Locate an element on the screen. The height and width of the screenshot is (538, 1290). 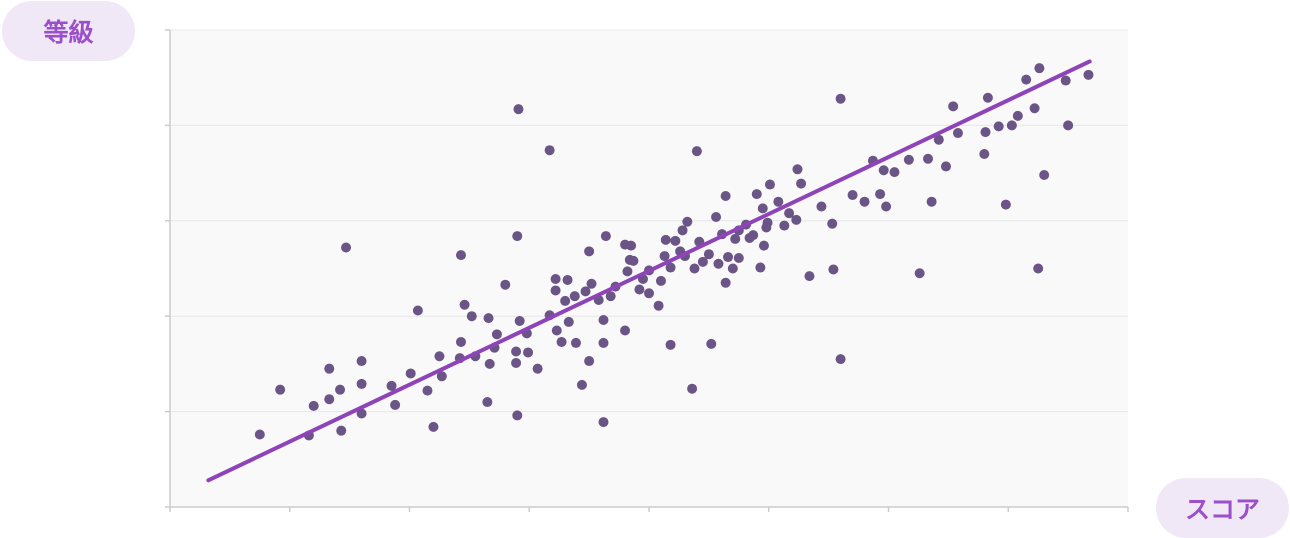
y-axis-label: 等級 is located at coordinates (68, 31).